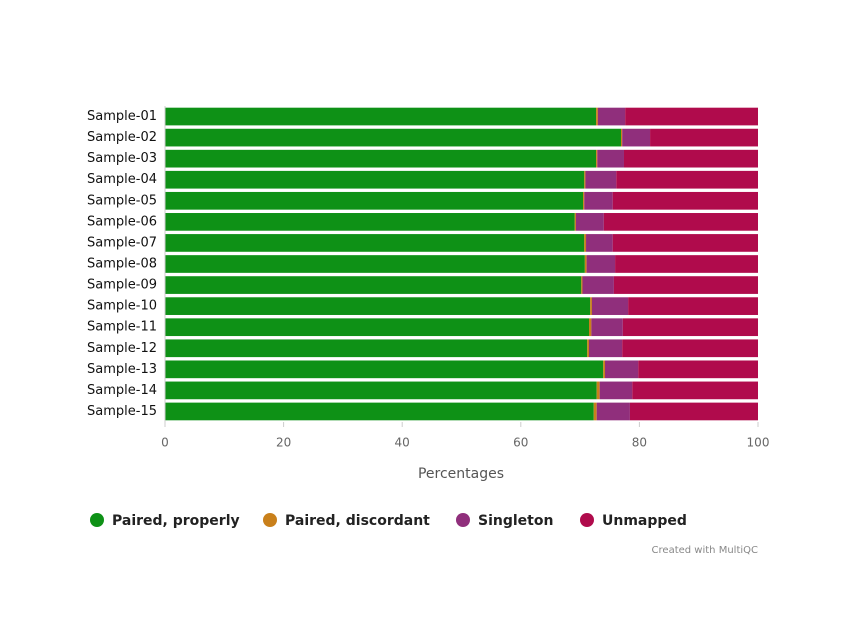 This screenshot has height=626, width=852. I want to click on y-tick-label: Sample-02, so click(122, 137).